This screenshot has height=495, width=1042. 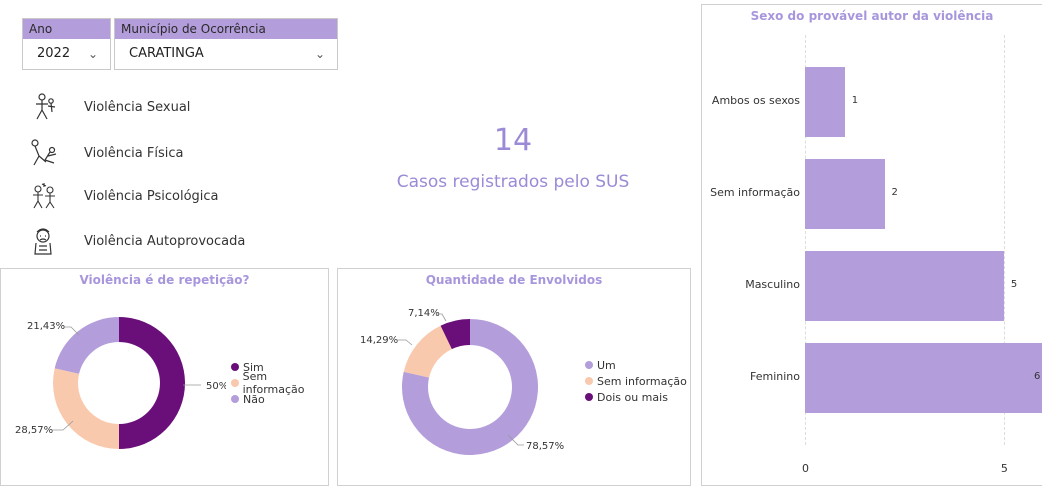 I want to click on donut-slice-não, so click(x=86, y=345).